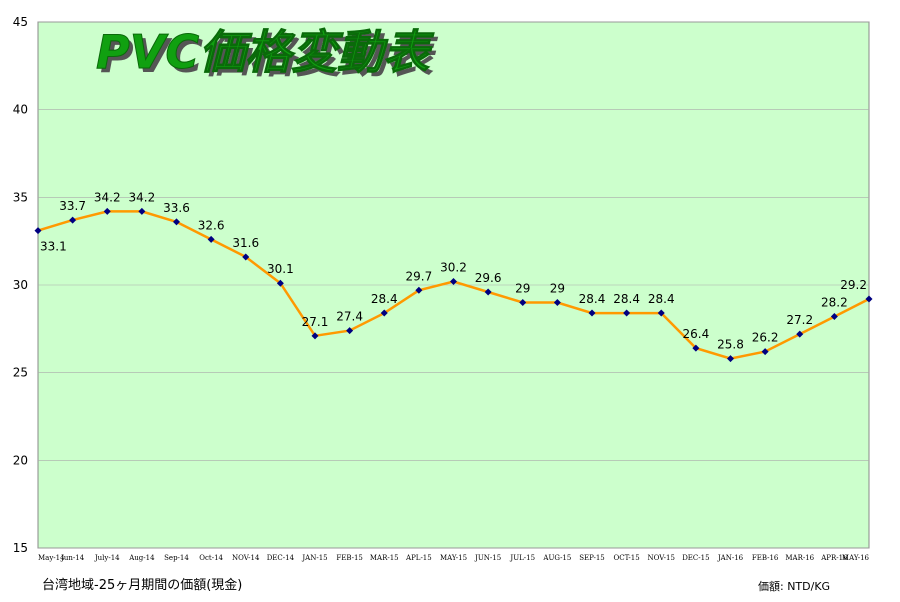 The width and height of the screenshot is (900, 602). I want to click on data-label: 26.2, so click(765, 338).